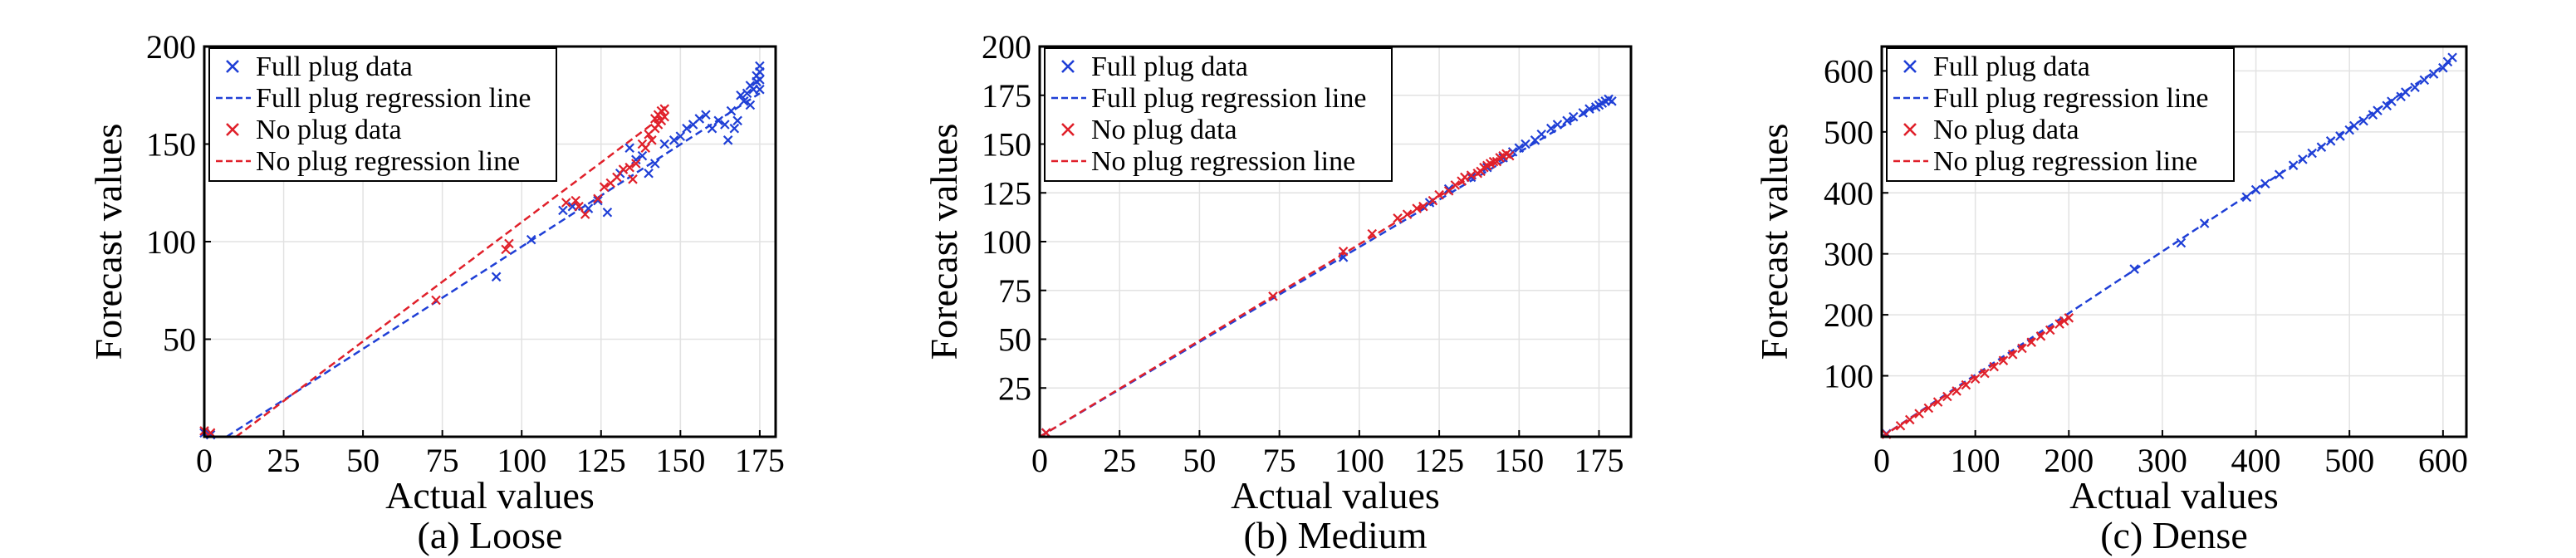 Image resolution: width=2576 pixels, height=558 pixels. I want to click on y-tick-label: 500, so click(1848, 132).